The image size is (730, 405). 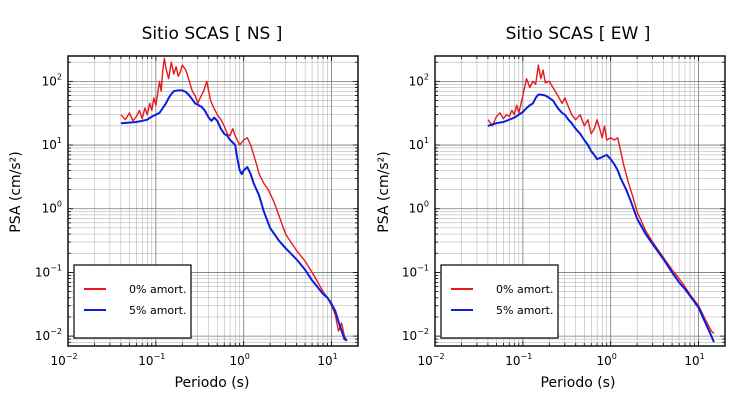 What do you see at coordinates (212, 34) in the screenshot?
I see `panel-title: Sitio SCAS [ NS ]` at bounding box center [212, 34].